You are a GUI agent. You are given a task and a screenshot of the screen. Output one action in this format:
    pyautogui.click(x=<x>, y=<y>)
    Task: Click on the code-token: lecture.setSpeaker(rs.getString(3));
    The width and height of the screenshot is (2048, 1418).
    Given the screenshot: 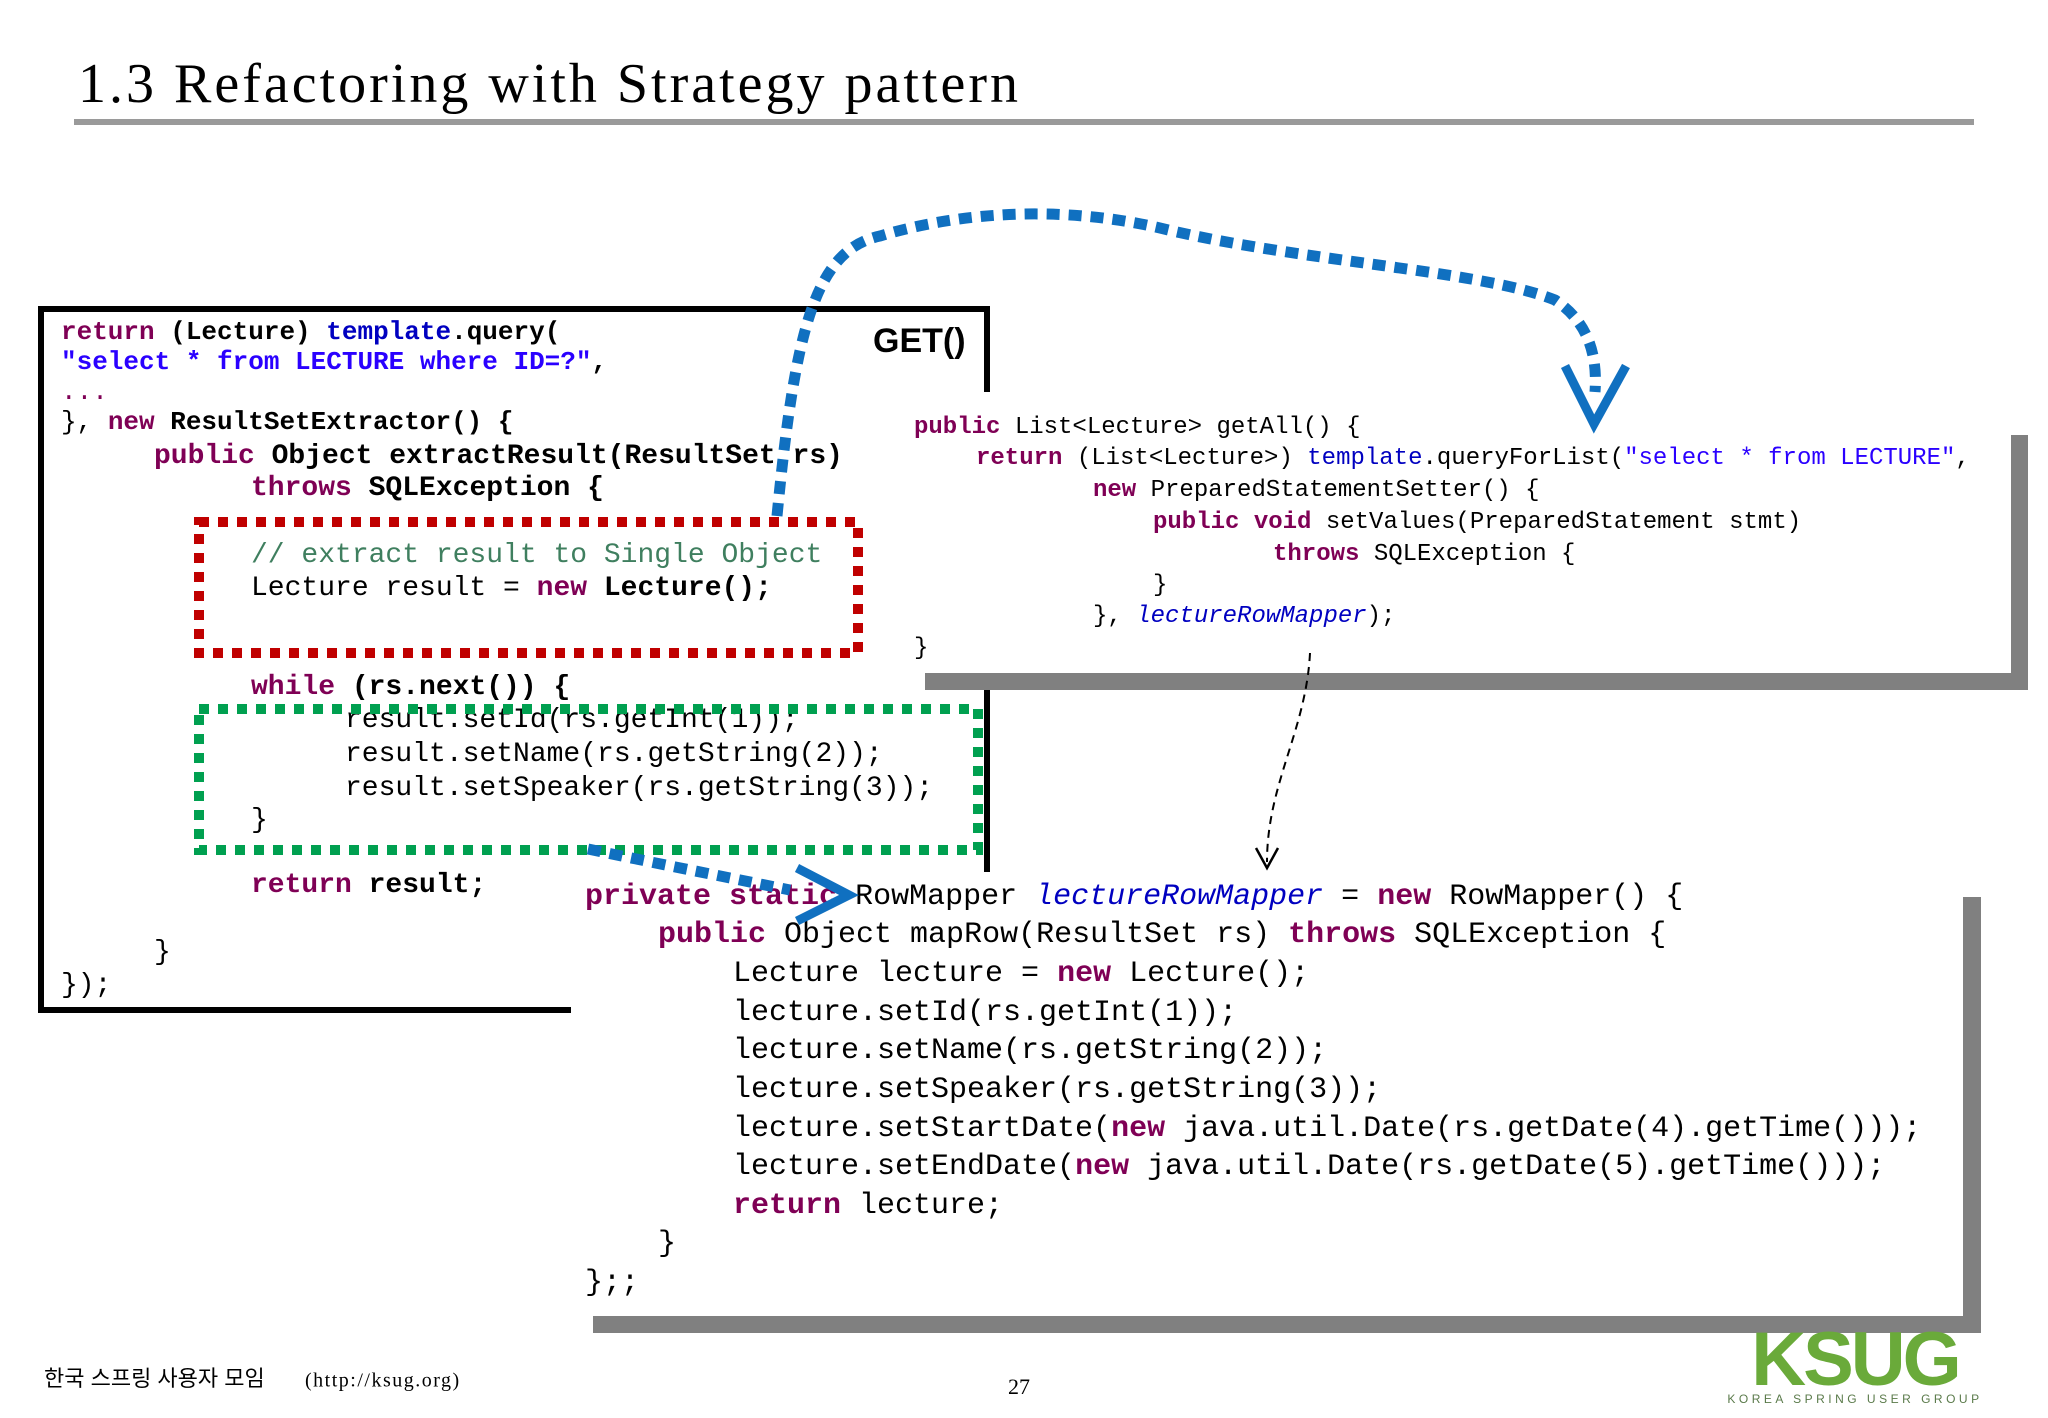 What is the action you would take?
    pyautogui.click(x=1057, y=1090)
    